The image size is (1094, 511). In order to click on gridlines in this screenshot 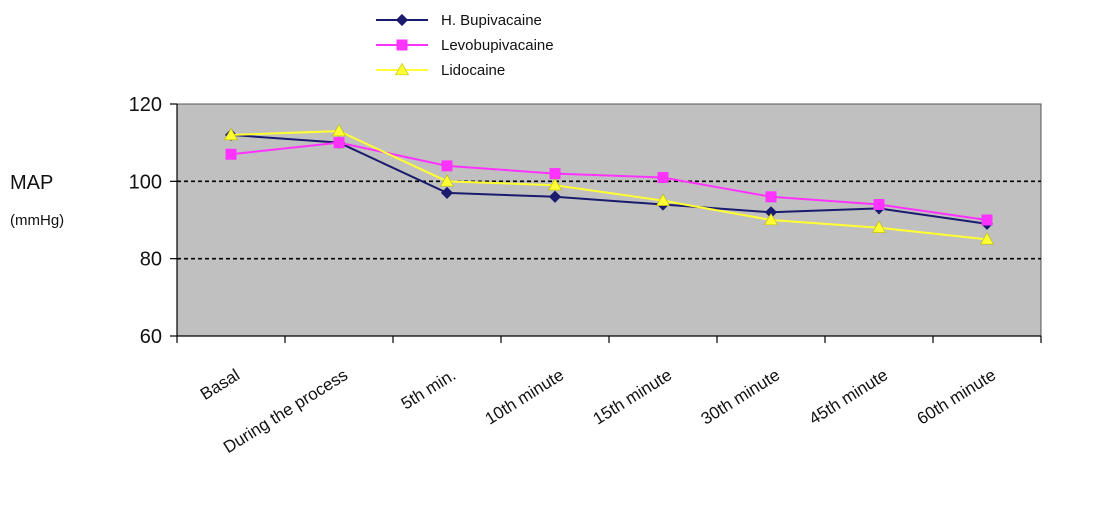, I will do `click(609, 220)`.